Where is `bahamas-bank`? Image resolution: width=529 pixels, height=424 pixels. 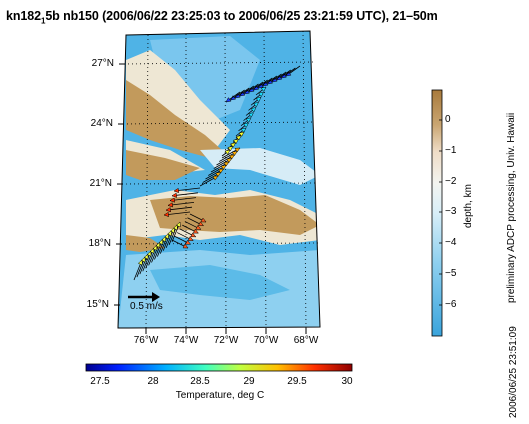
bahamas-bank is located at coordinates (174, 119).